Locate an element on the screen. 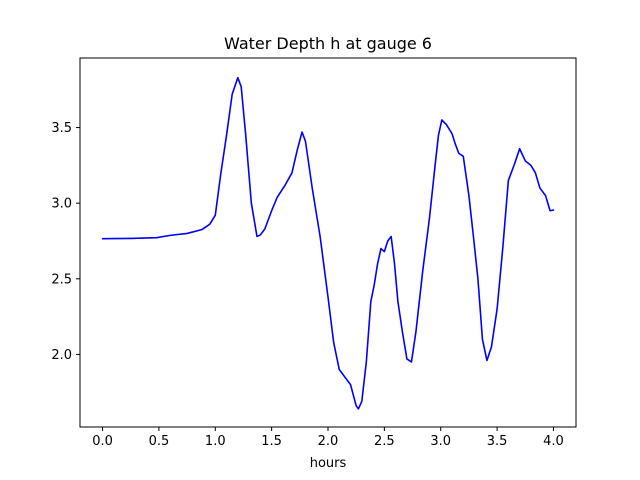 This screenshot has width=640, height=480. x-tick-label: 1.0 is located at coordinates (215, 441).